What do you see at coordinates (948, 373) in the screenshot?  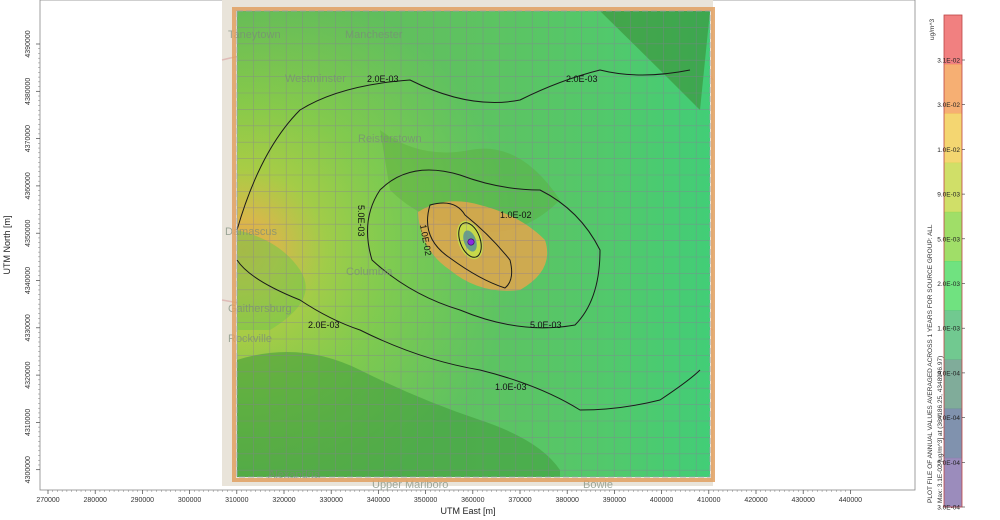 I see `legend-tick-label: 9.0E-04` at bounding box center [948, 373].